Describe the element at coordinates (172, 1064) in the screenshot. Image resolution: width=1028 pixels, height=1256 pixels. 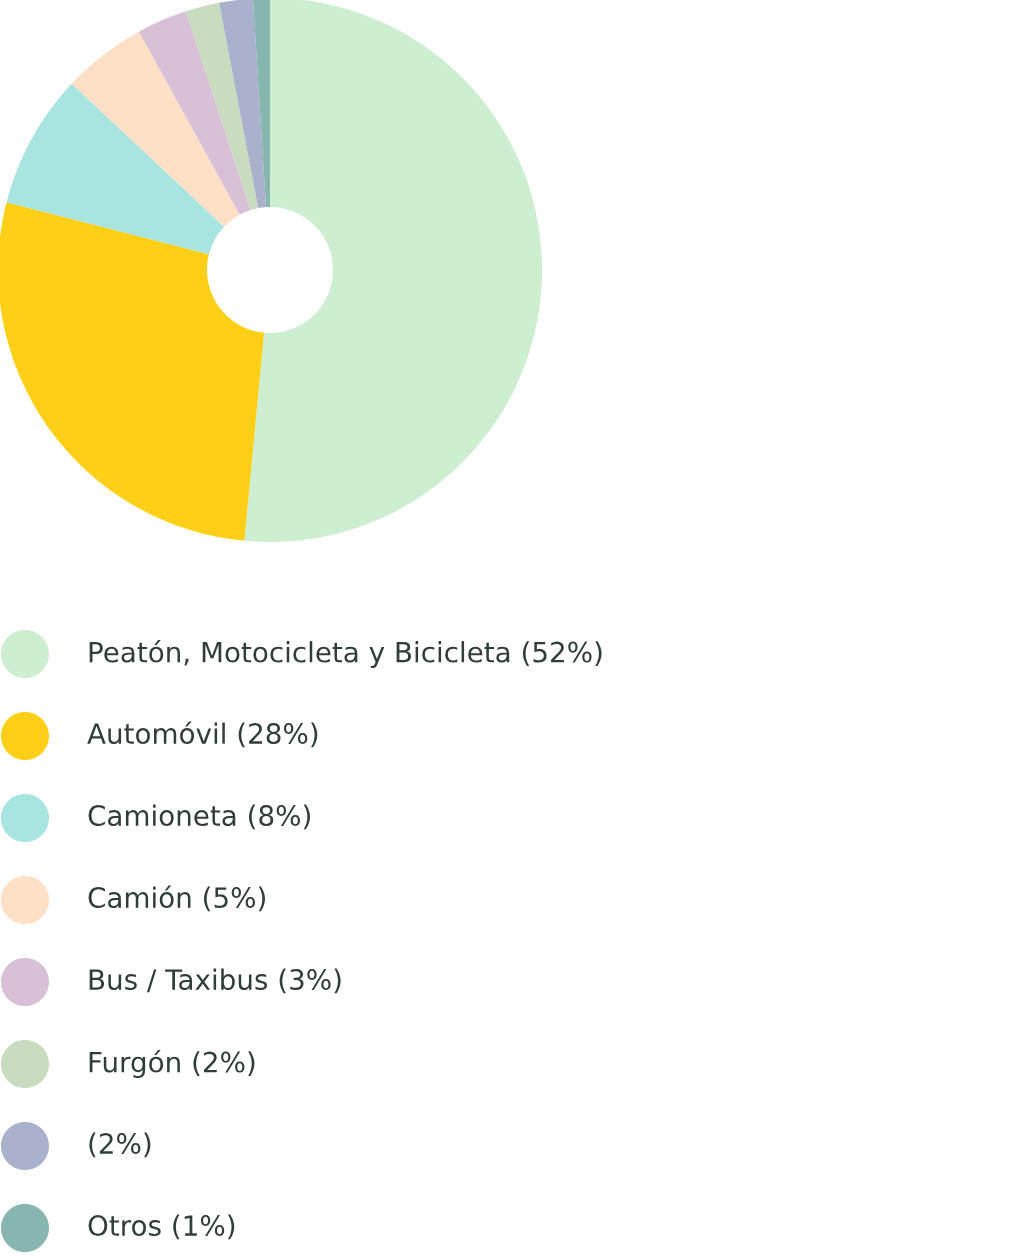
I see `legend-label: Furgón (2%)` at that location.